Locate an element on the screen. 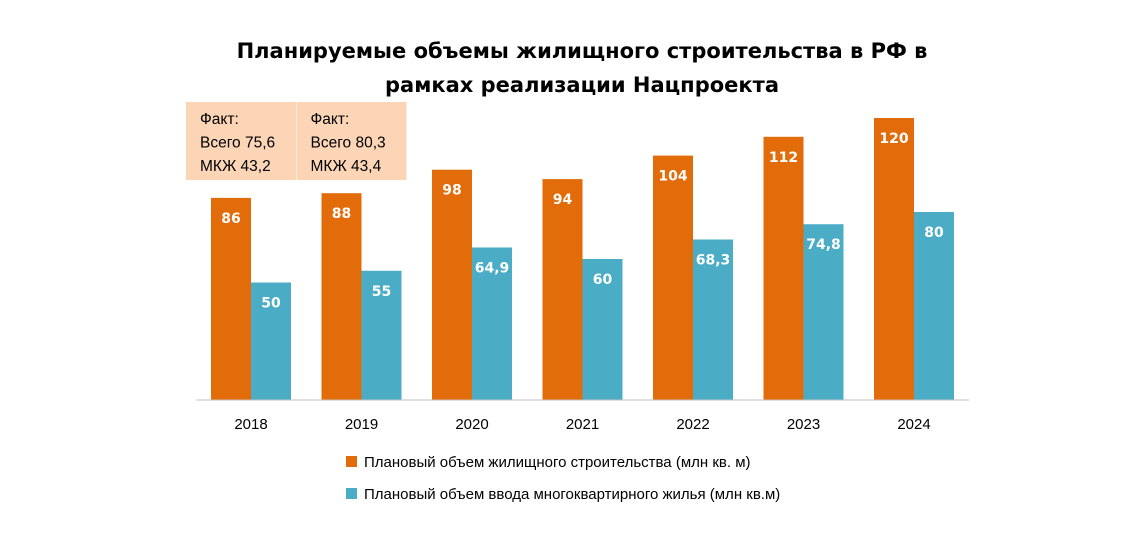  data-label-1-2018: 86 is located at coordinates (230, 219).